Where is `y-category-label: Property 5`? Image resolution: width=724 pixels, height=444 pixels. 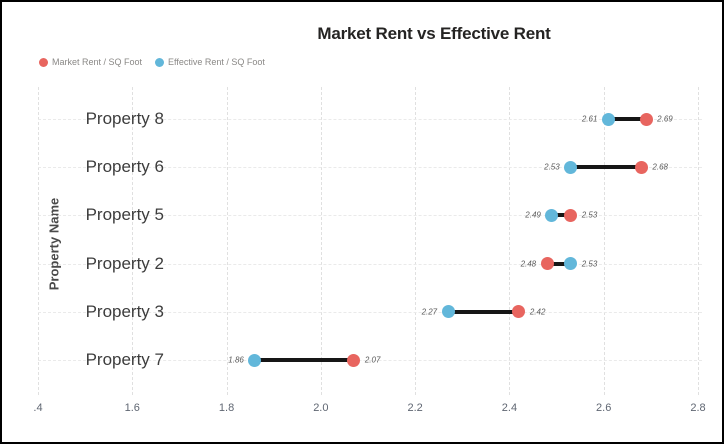
y-category-label: Property 5 is located at coordinates (124, 215).